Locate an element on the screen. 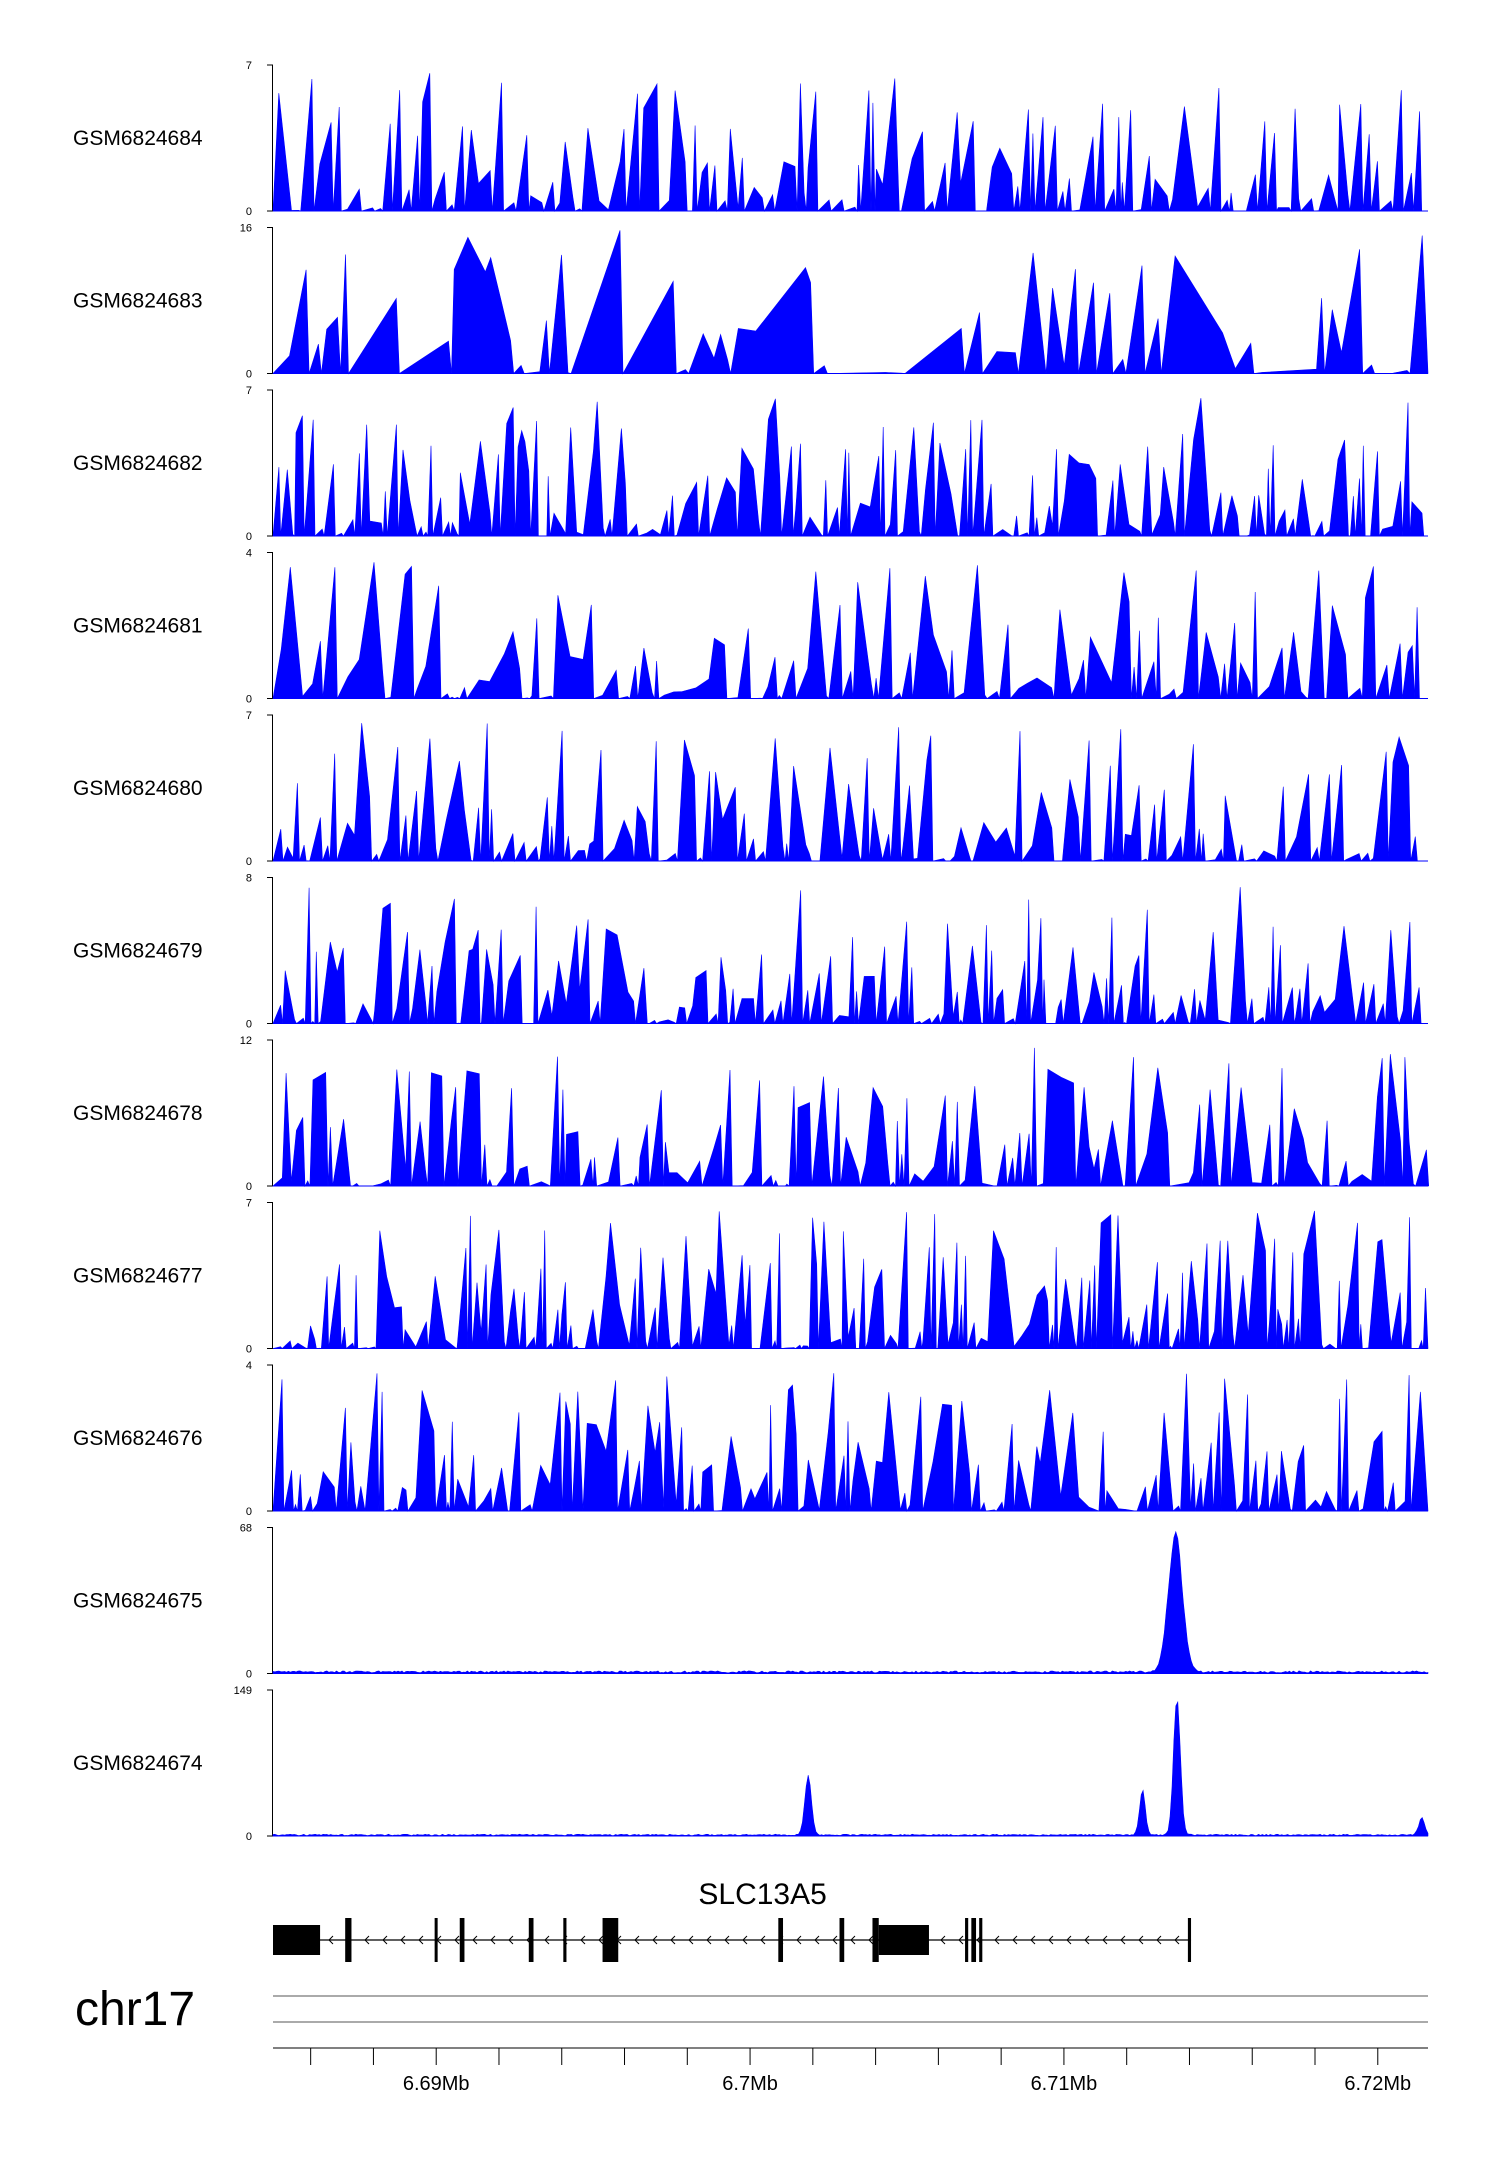 The height and width of the screenshot is (2170, 1500). track-GSM6824684: GSM6824684 7 0 is located at coordinates (751, 139).